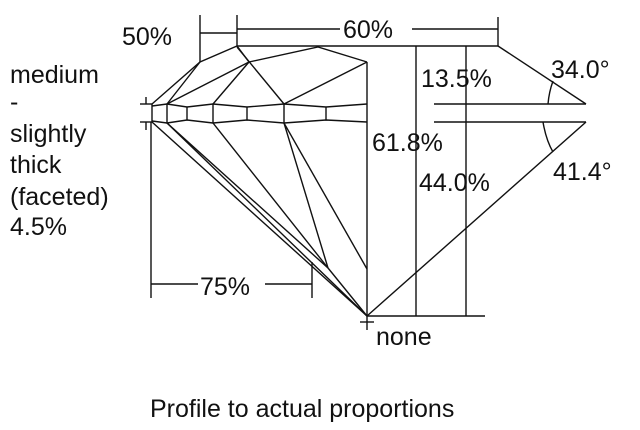 The width and height of the screenshot is (640, 430). What do you see at coordinates (368, 30) in the screenshot?
I see `table-label: 60%` at bounding box center [368, 30].